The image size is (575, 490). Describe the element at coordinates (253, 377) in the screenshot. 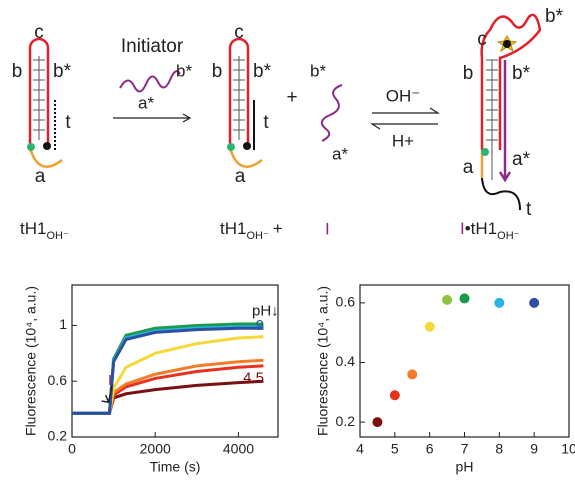

I see `annotation: 4.5` at that location.